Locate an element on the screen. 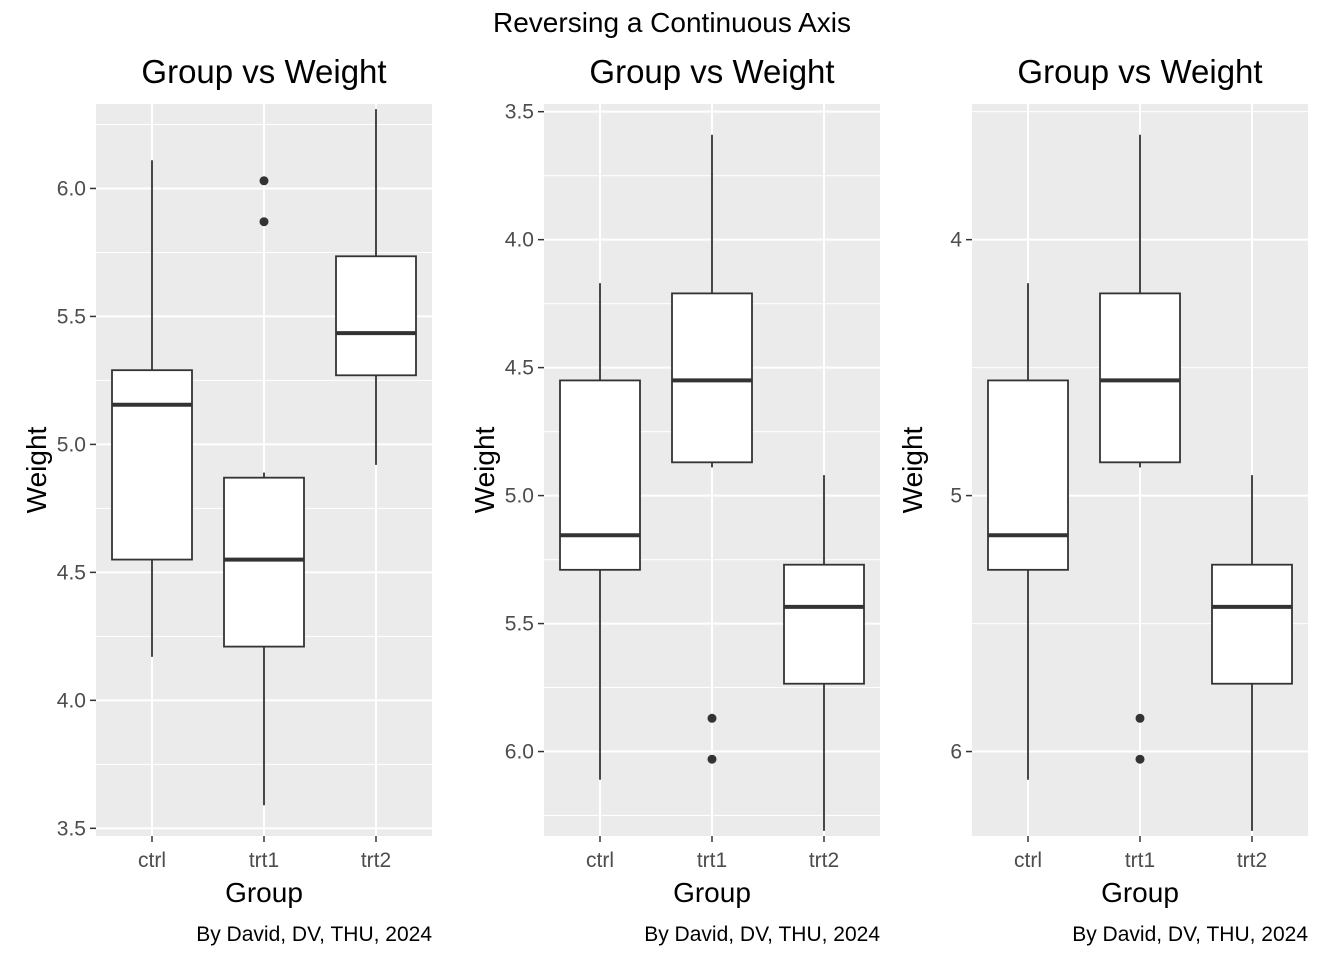  figure-title: Reversing a Continuous Axis is located at coordinates (672, 22).